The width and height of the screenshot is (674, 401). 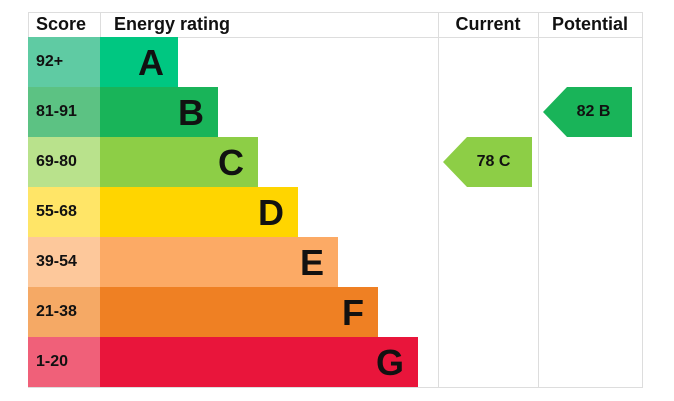 I want to click on header-energy-rating: Energy rating, so click(x=172, y=24).